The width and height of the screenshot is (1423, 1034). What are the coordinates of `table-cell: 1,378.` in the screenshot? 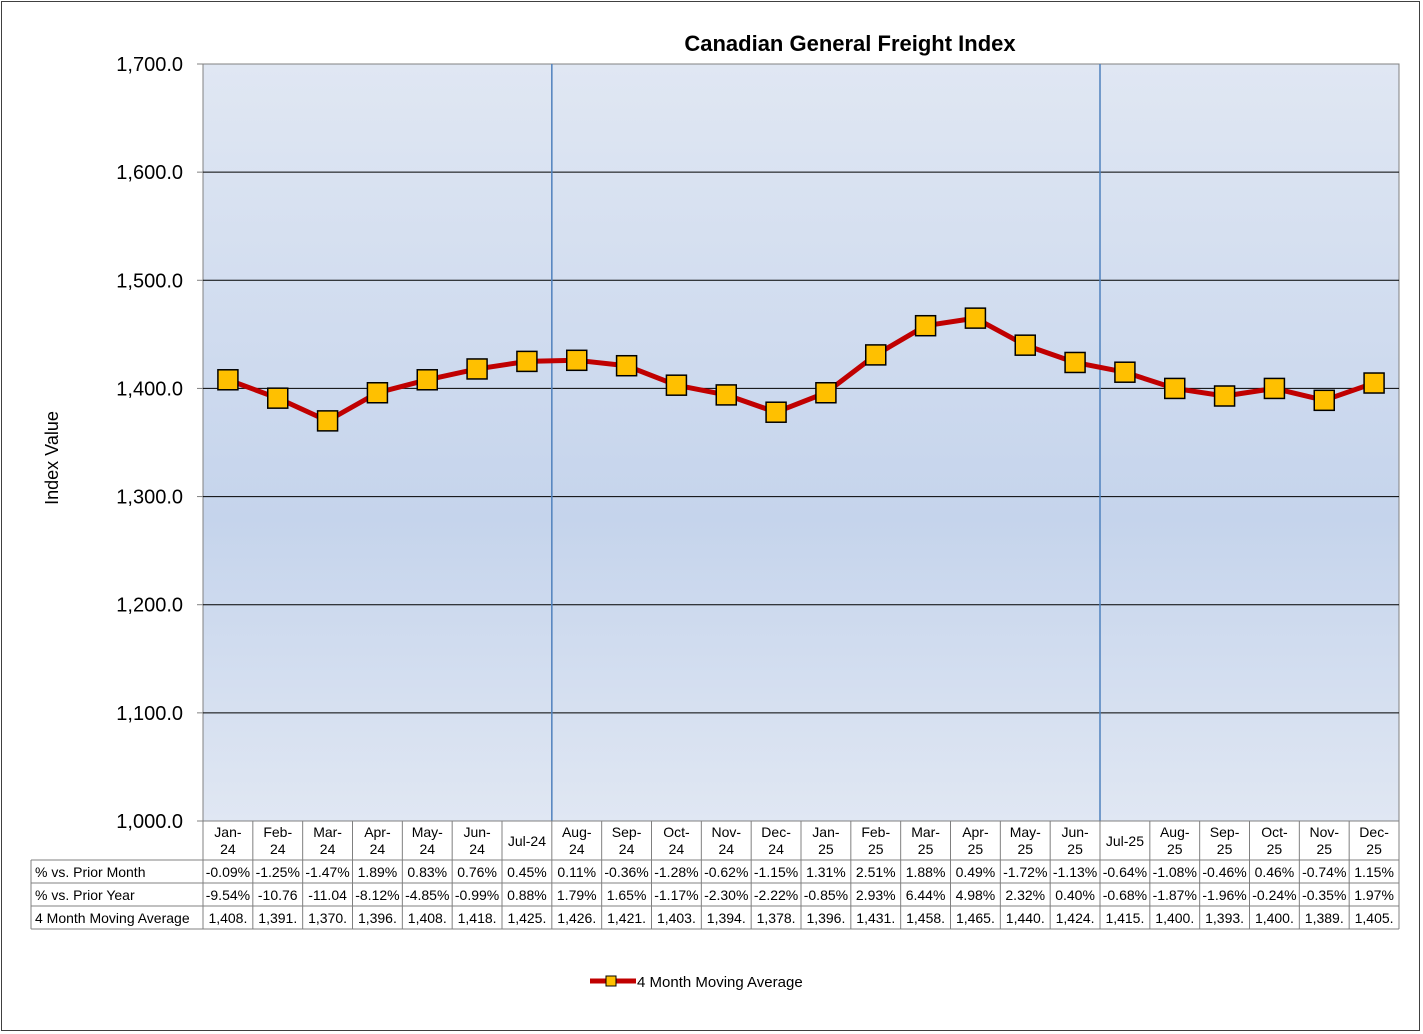 It's located at (776, 918).